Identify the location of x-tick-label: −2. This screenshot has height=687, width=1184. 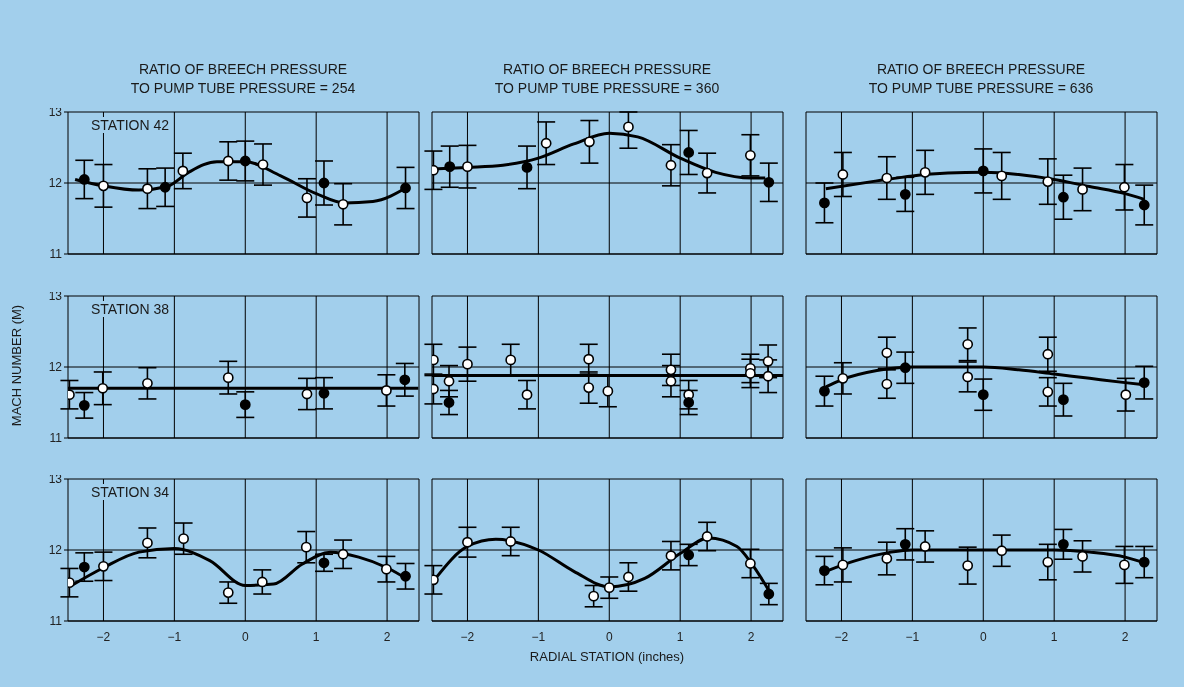
(841, 637).